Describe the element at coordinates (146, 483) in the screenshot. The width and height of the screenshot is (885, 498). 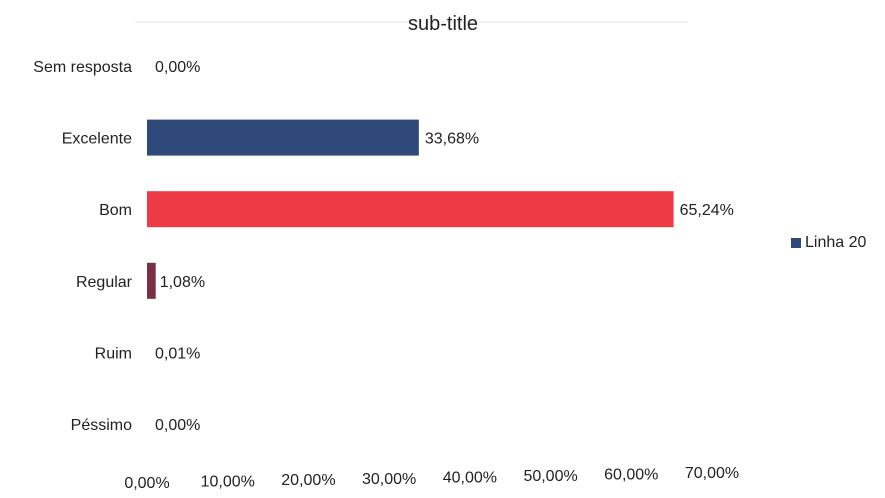
I see `x-tick-label: 0,00%` at that location.